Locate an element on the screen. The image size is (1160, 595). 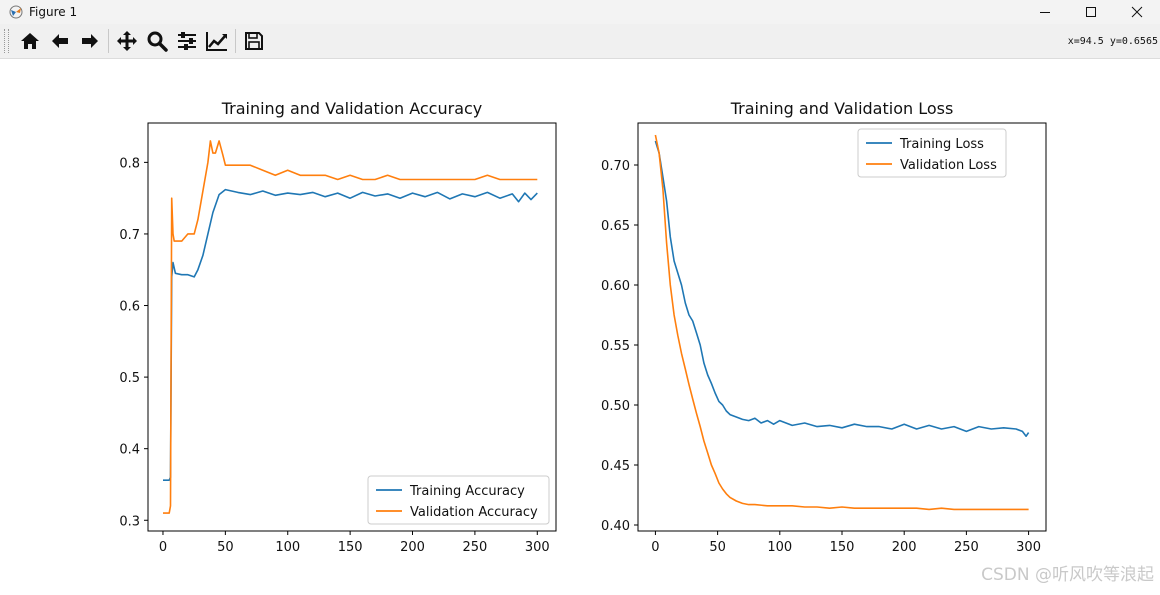
y-tick-label: 0.70 is located at coordinates (615, 166).